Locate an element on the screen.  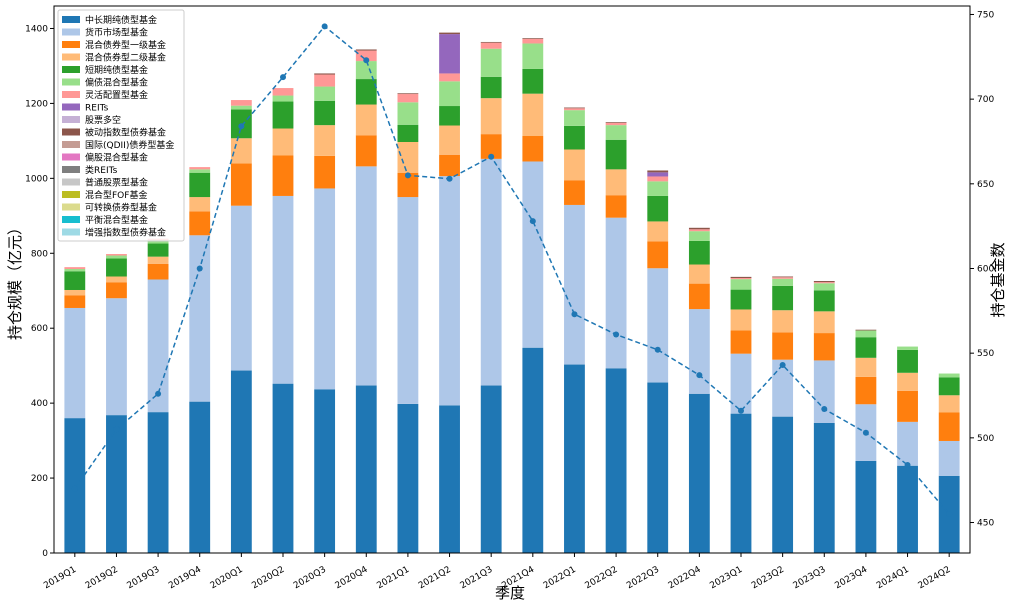
x-tick-label: 2020Q1 is located at coordinates (227, 578).